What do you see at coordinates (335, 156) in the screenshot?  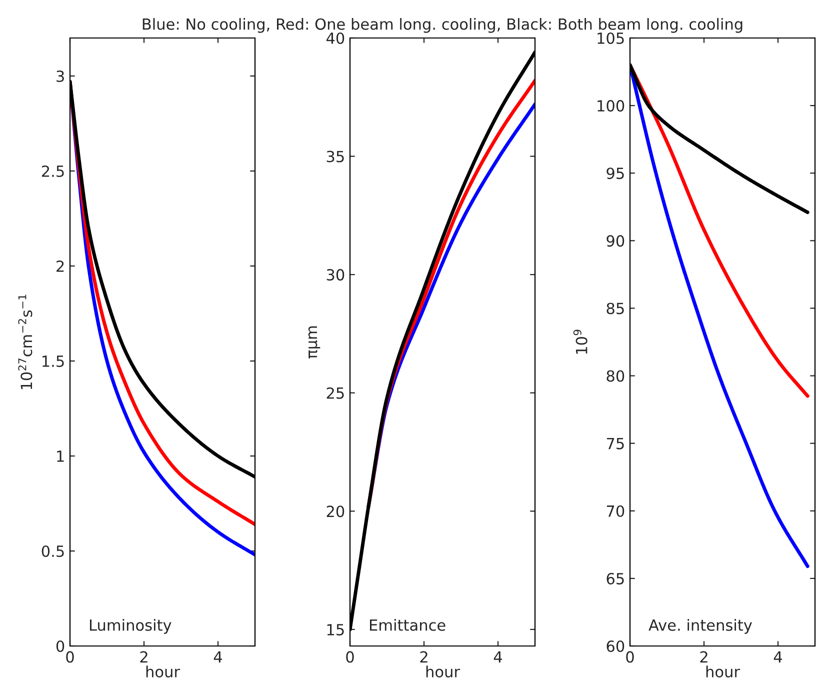 I see `y-tick-label: 35` at bounding box center [335, 156].